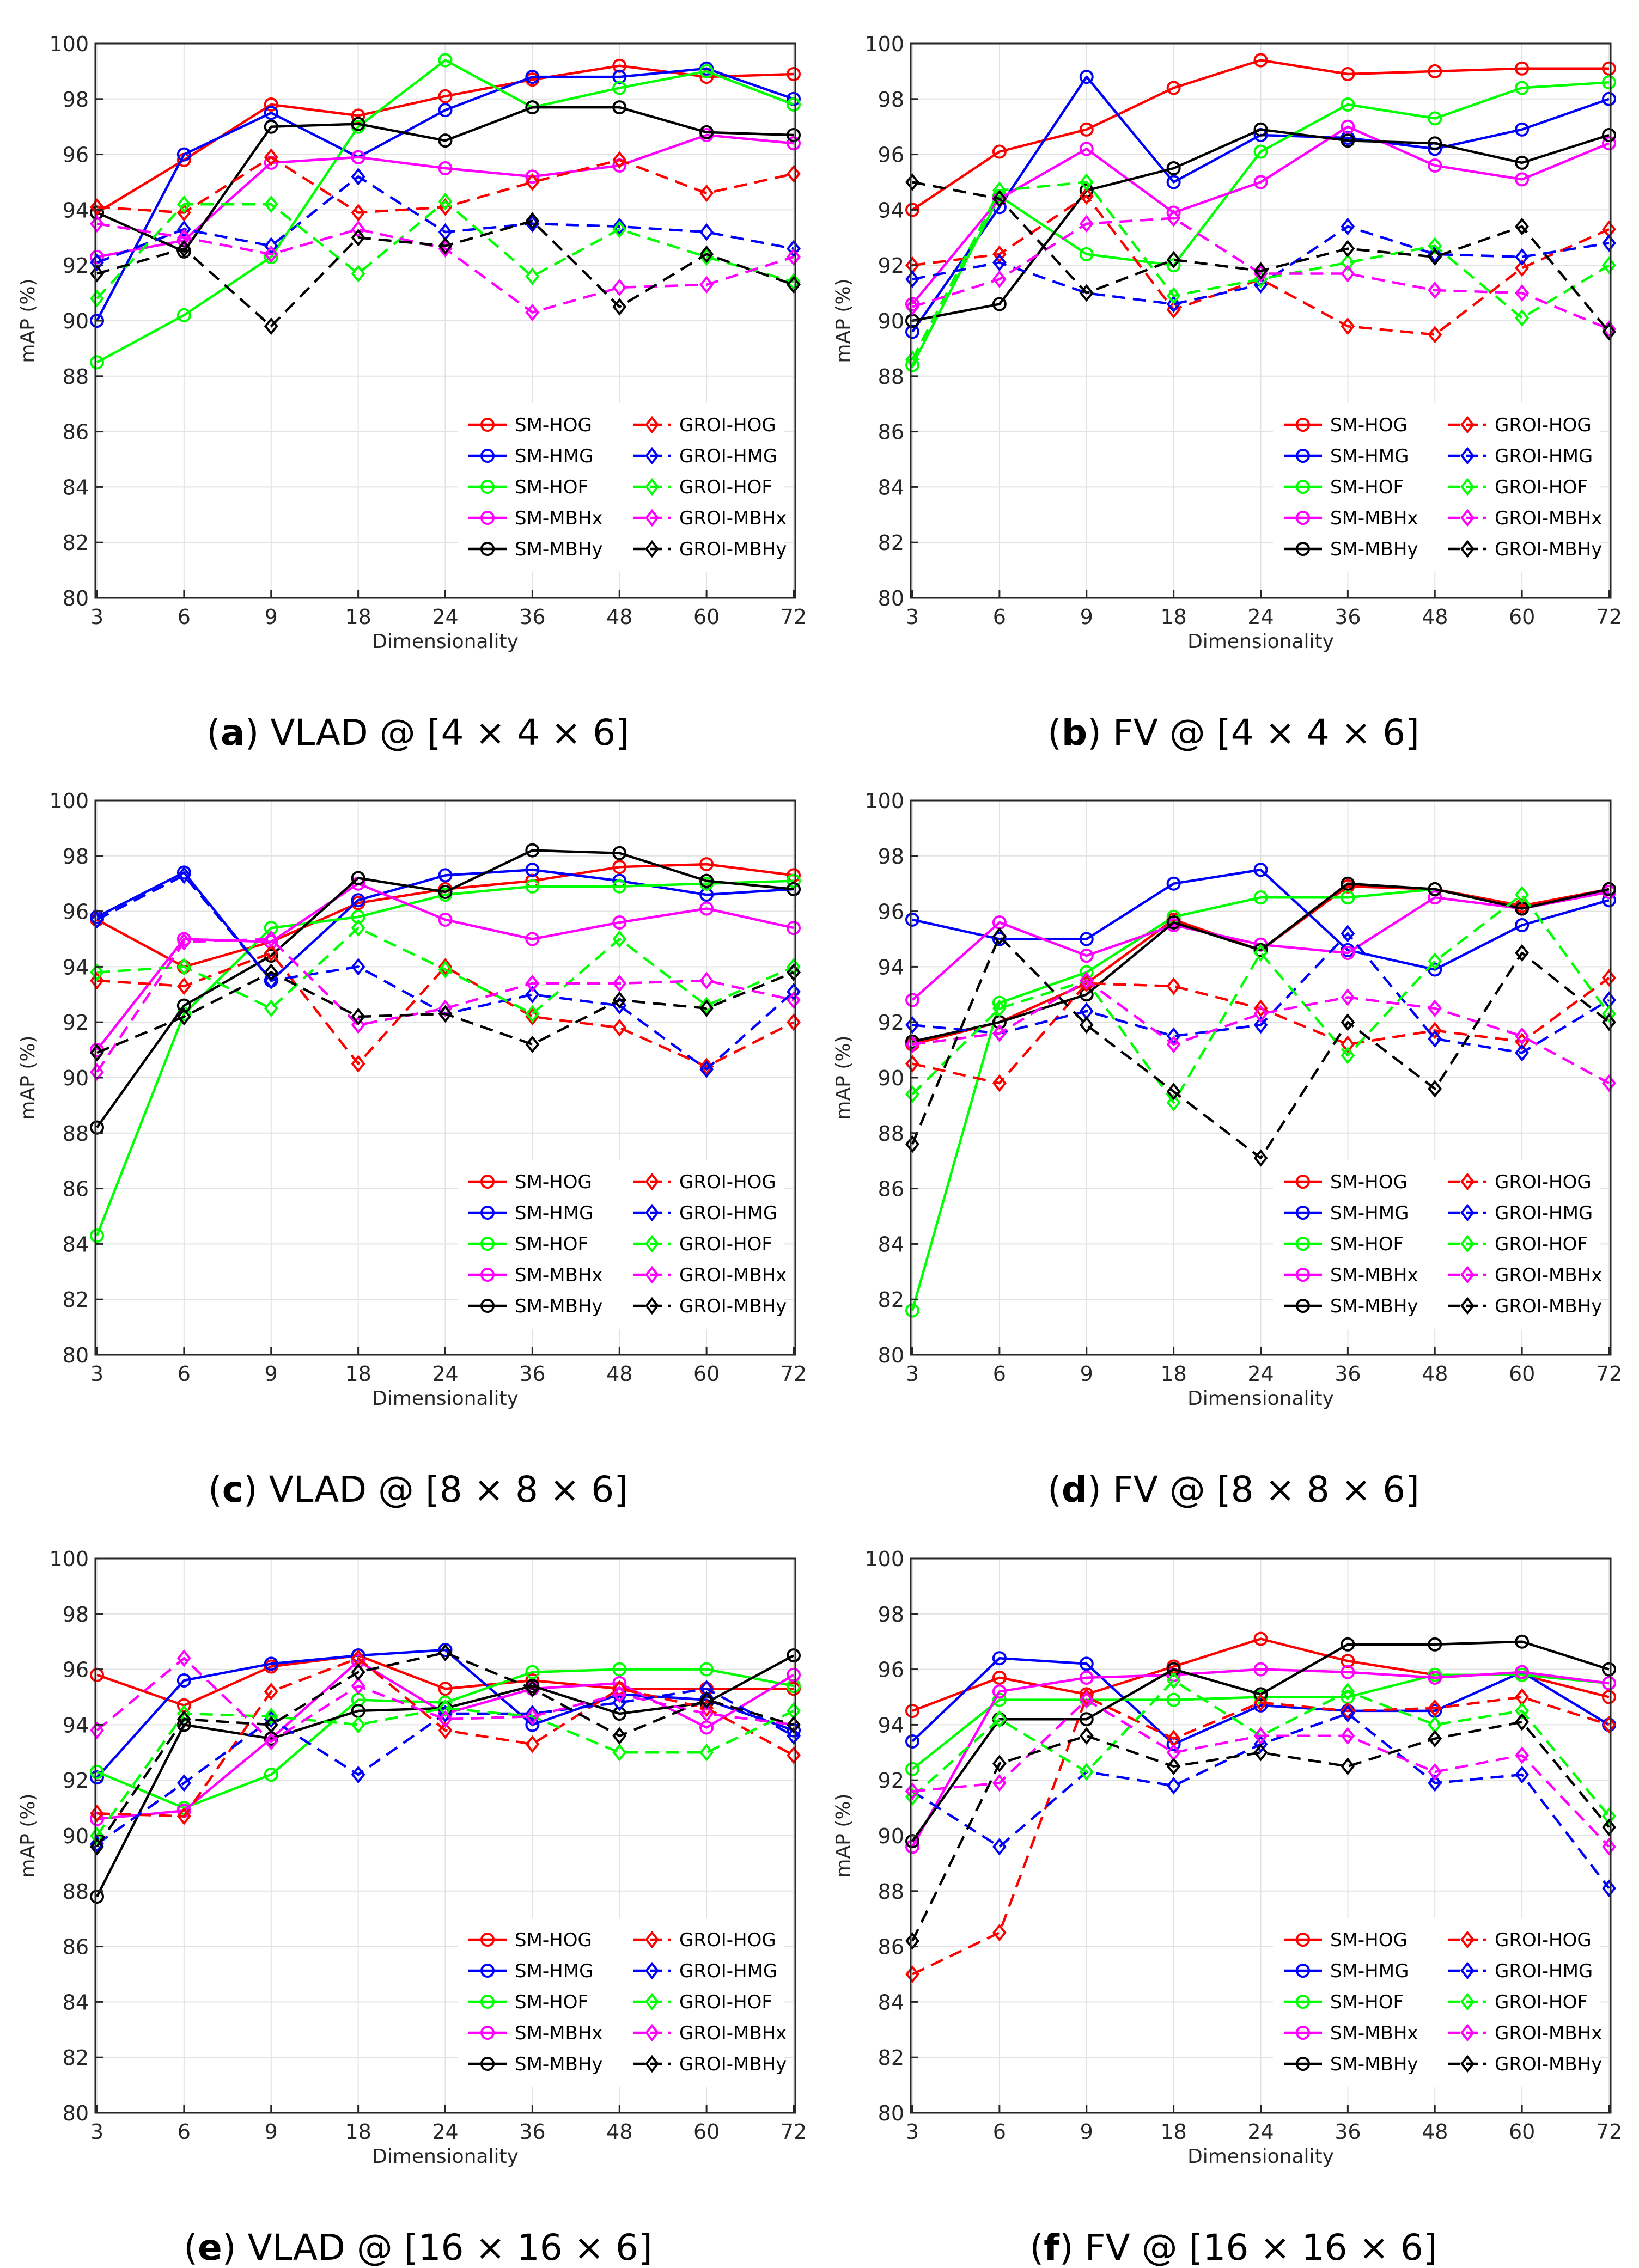 Image resolution: width=1639 pixels, height=2268 pixels. I want to click on legend-label: GROI-MBHy, so click(1548, 2064).